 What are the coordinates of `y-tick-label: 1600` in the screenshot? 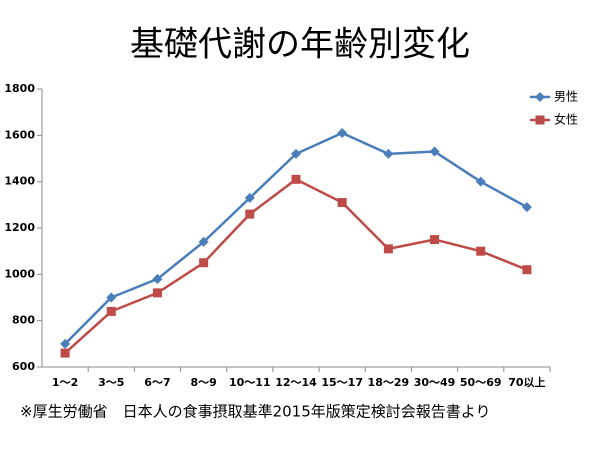 It's located at (19, 134).